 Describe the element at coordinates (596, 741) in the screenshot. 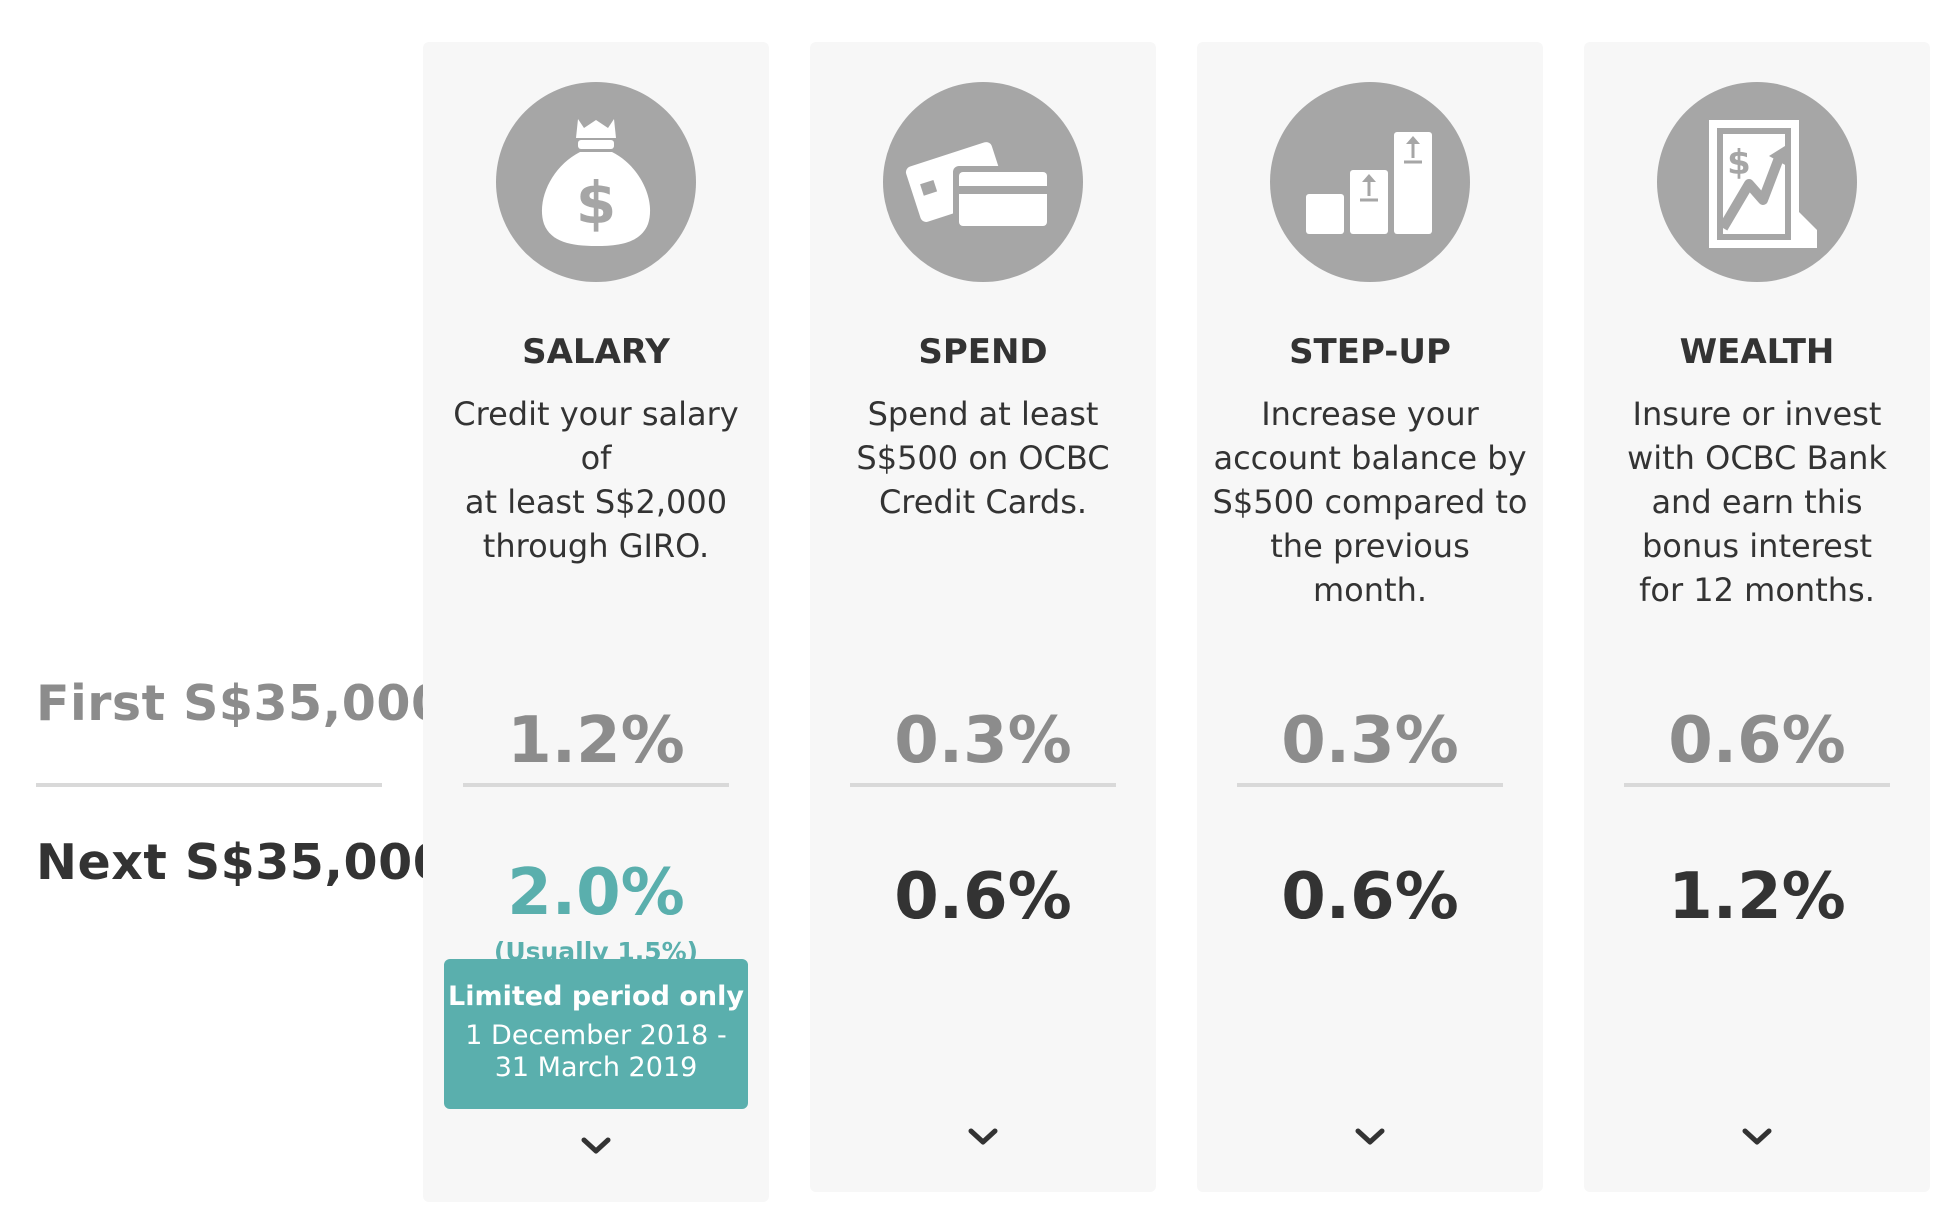

I see `first-tier-rate: 1.2%` at that location.